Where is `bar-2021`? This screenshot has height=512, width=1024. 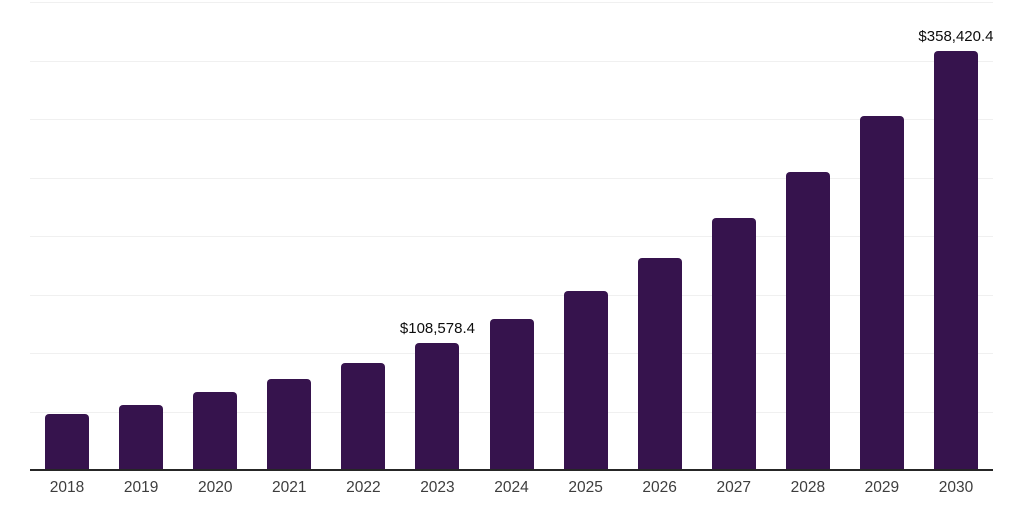 bar-2021 is located at coordinates (289, 424).